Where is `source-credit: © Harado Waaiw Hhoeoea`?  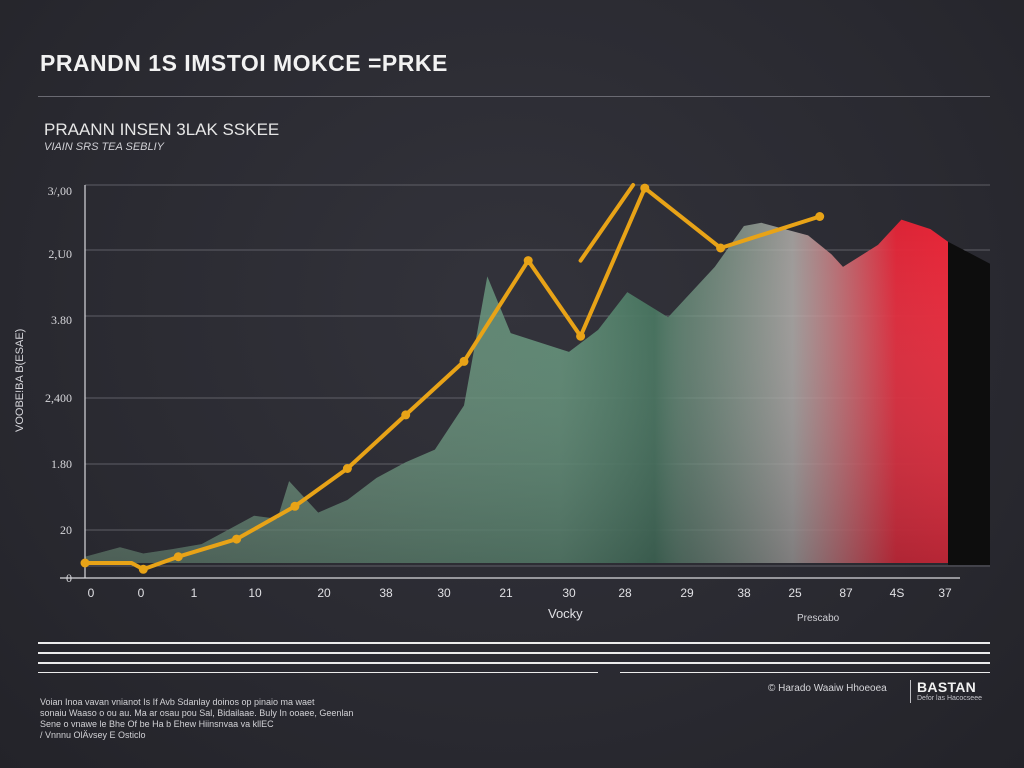 source-credit: © Harado Waaiw Hhoeoea is located at coordinates (827, 688).